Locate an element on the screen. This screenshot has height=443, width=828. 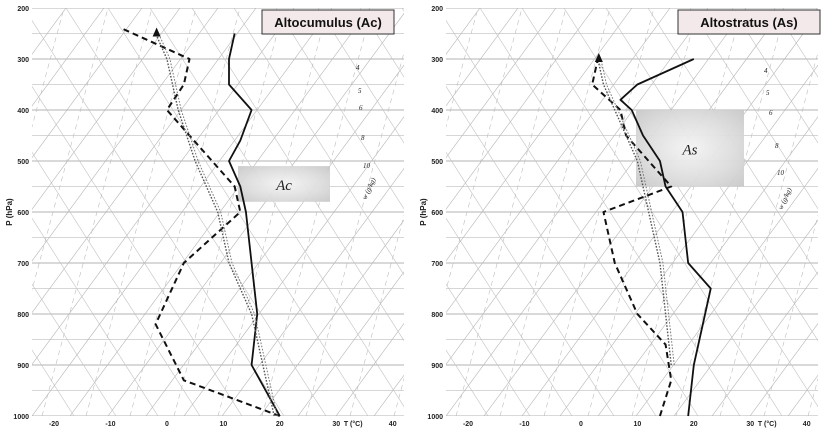
cloud-type-label: As is located at coordinates (690, 150).